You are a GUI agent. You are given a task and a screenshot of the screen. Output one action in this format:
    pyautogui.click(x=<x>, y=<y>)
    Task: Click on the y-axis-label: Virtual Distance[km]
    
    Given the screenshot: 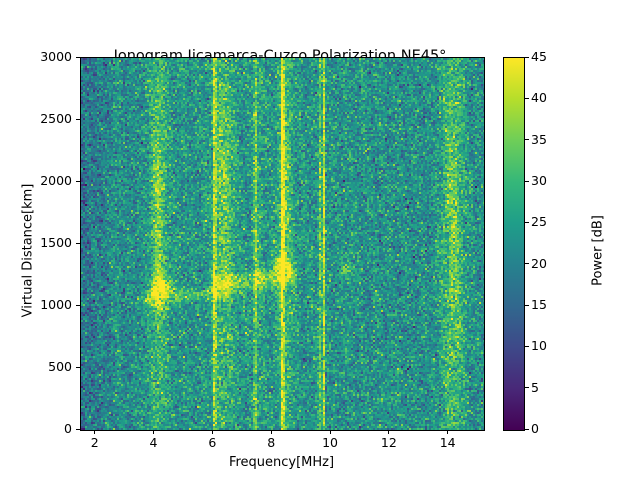 What is the action you would take?
    pyautogui.click(x=28, y=250)
    